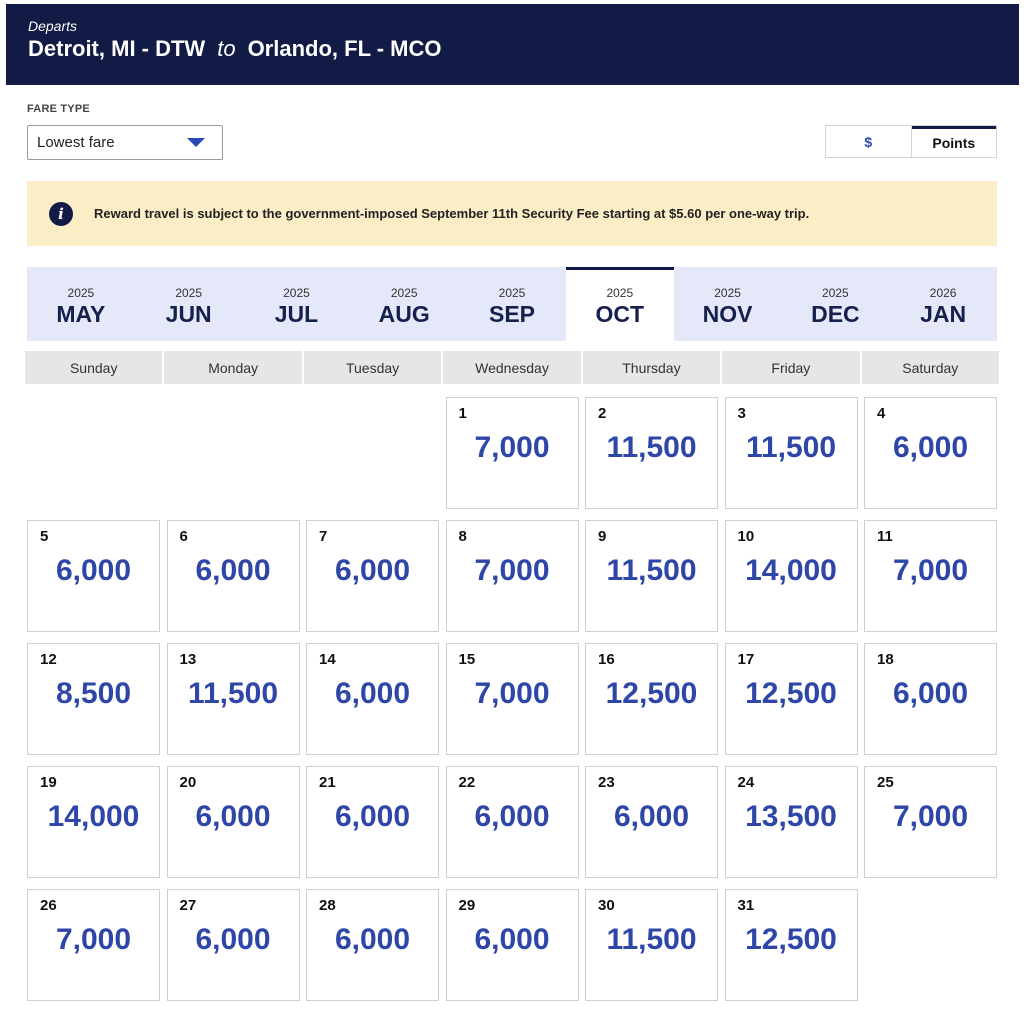  I want to click on departs-label: Departs, so click(53, 26).